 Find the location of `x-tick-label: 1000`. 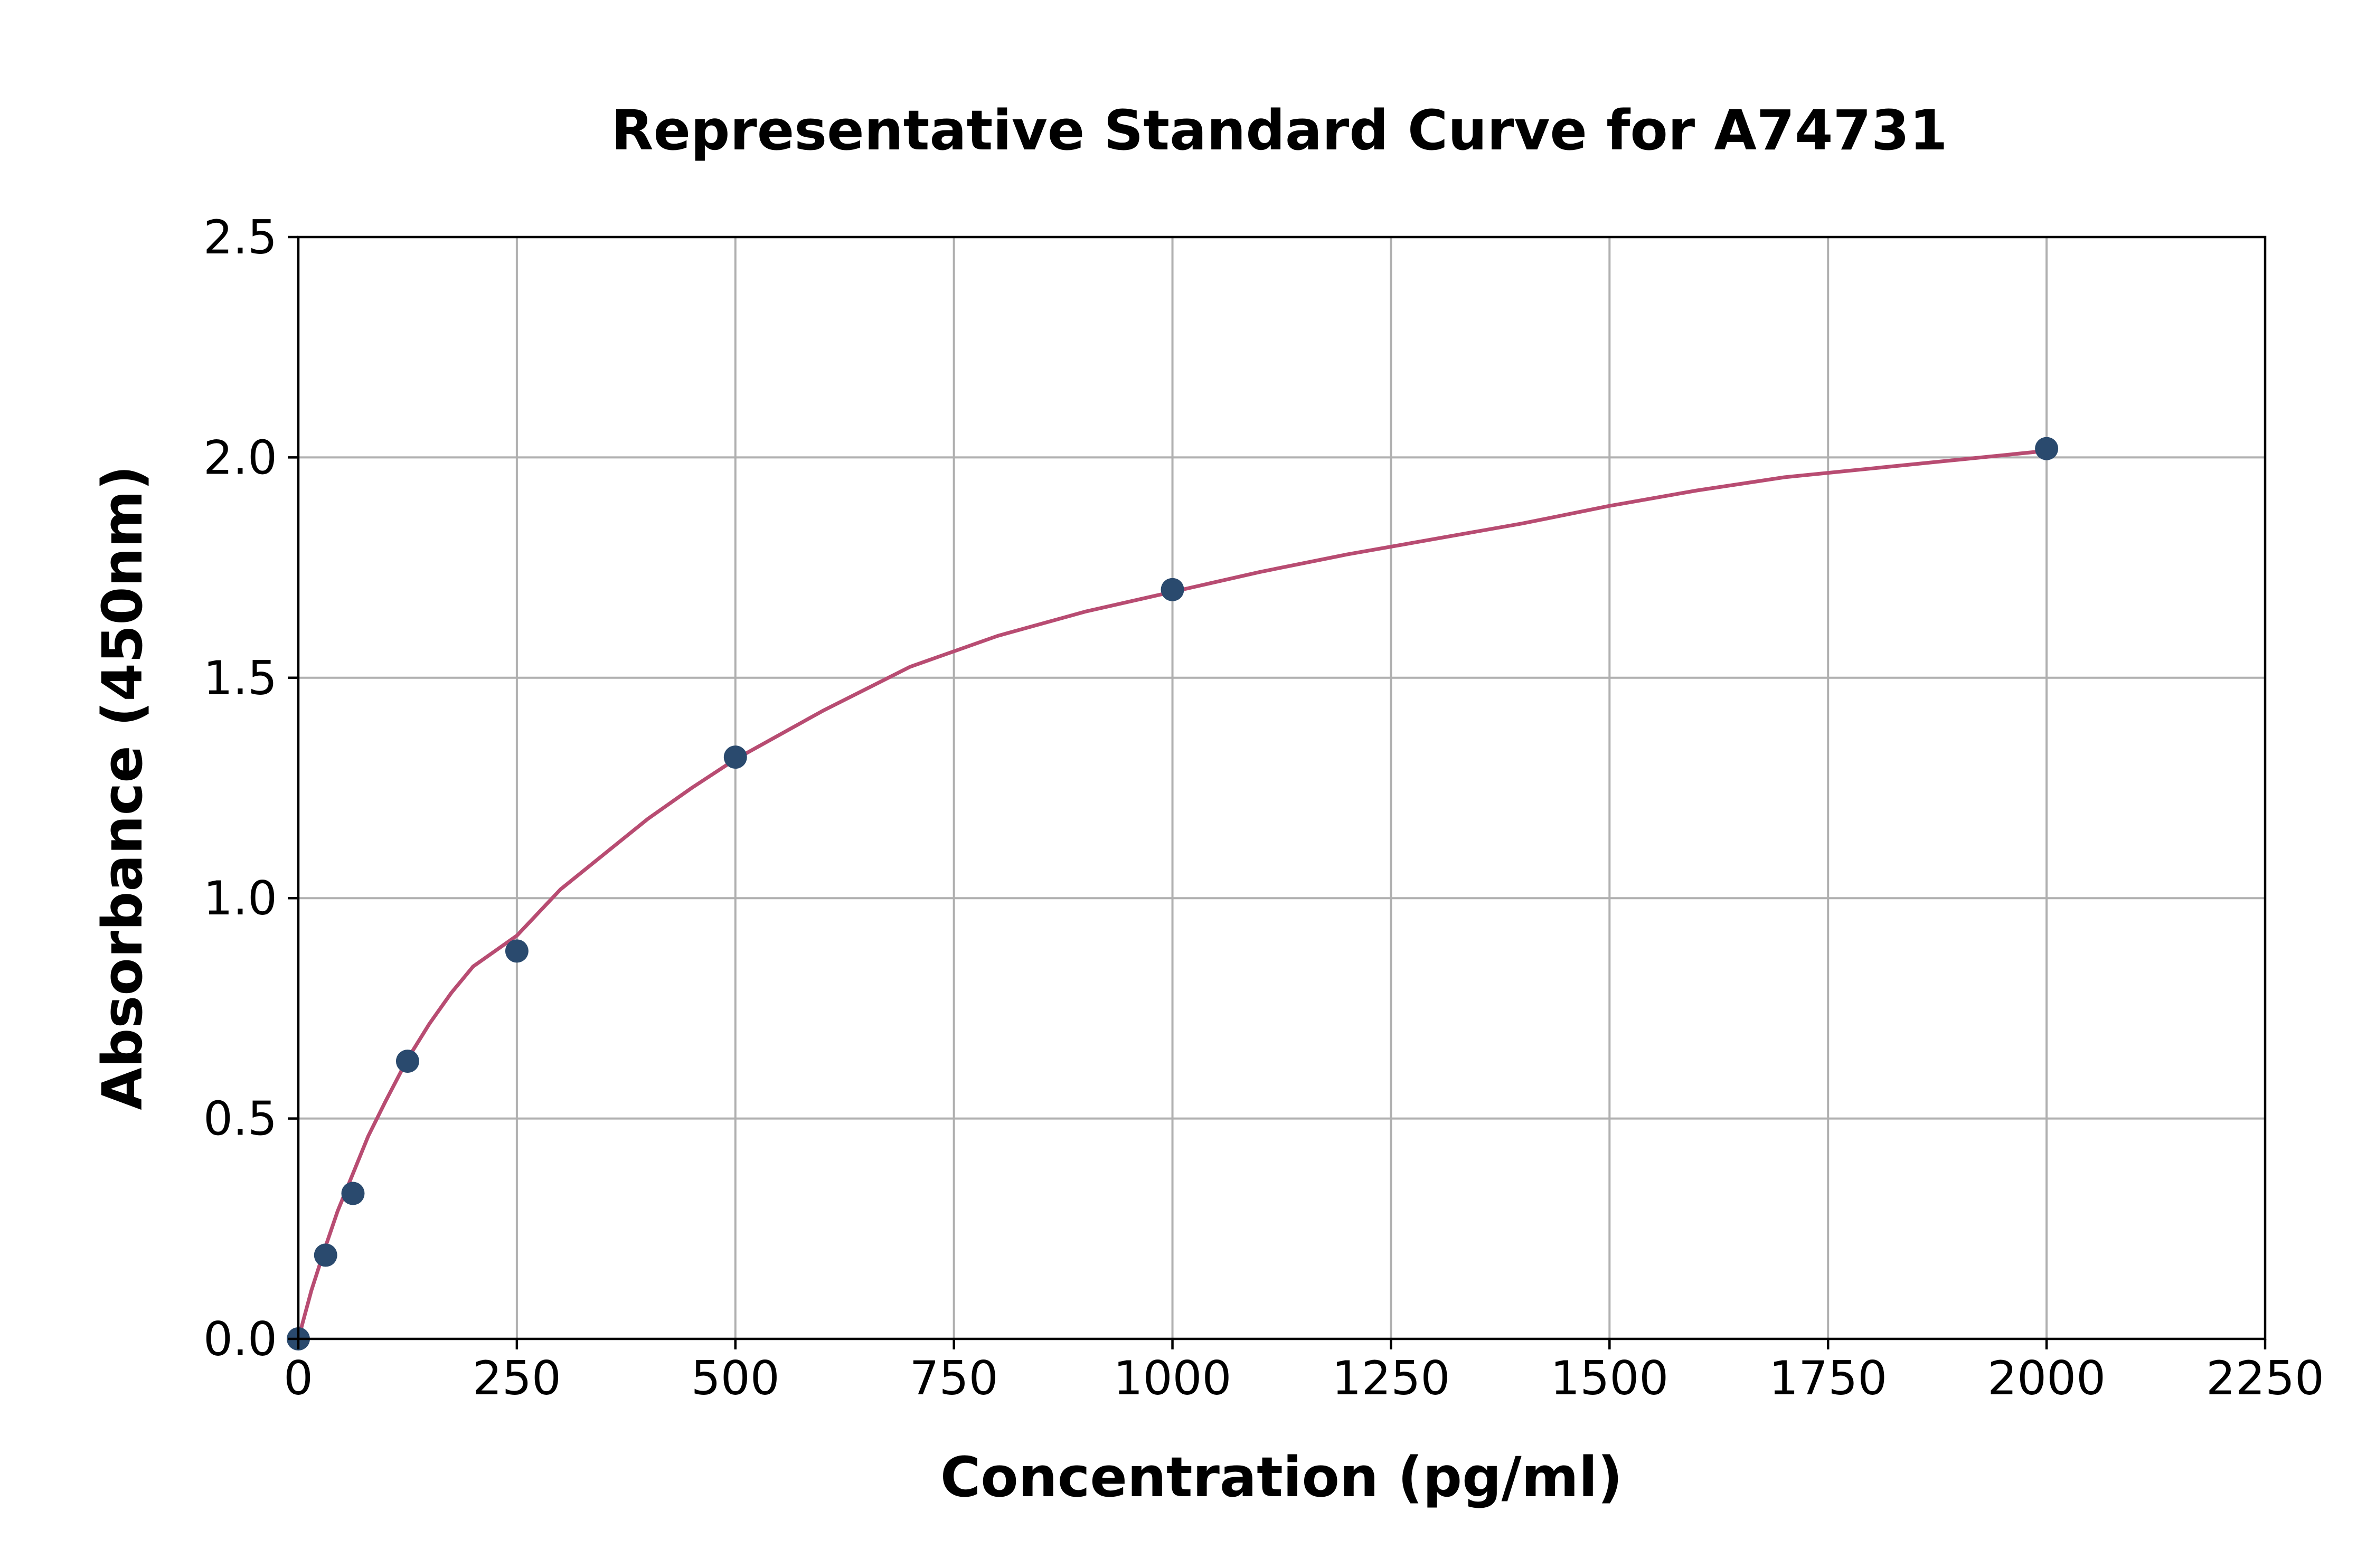

x-tick-label: 1000 is located at coordinates (1173, 1378).